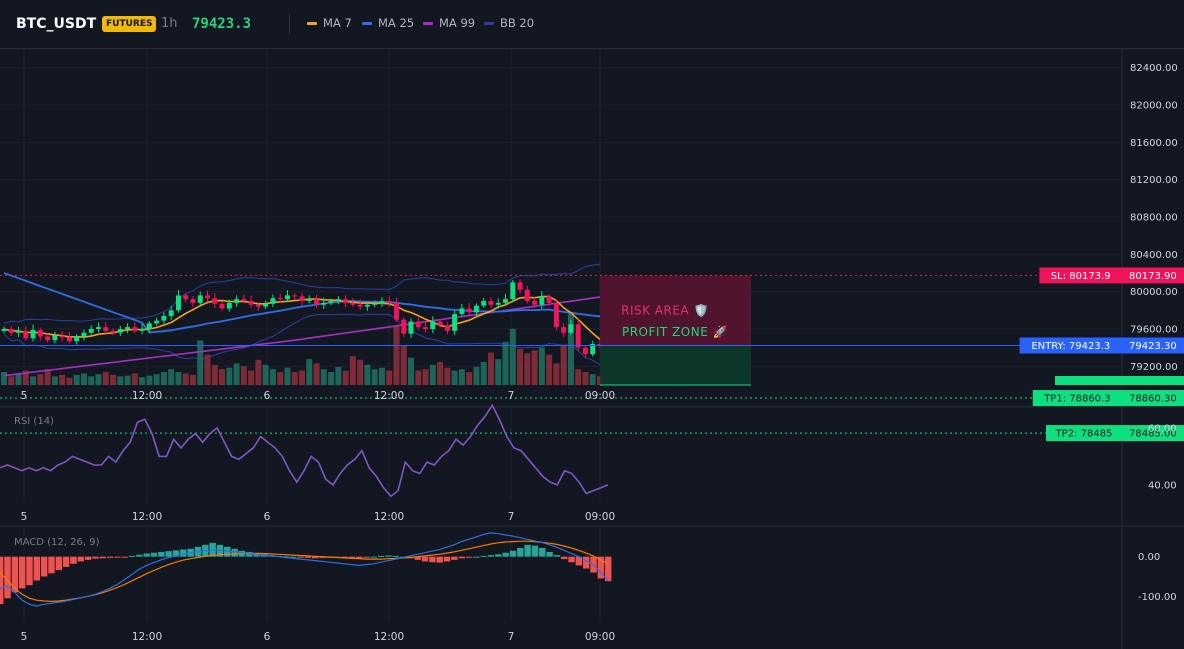 This screenshot has width=1184, height=649. Describe the element at coordinates (1080, 275) in the screenshot. I see `stop-loss-tag` at that location.